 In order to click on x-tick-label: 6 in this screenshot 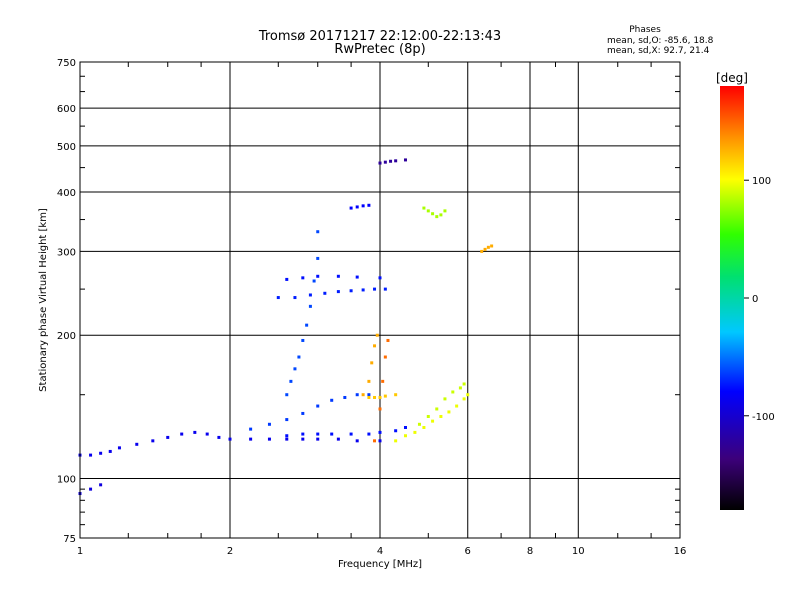, I will do `click(468, 551)`.